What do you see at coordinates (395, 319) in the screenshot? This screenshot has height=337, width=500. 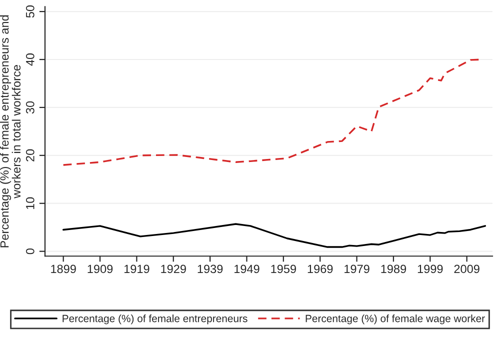 I see `legend-label: Percentage (%) of female wage worker` at bounding box center [395, 319].